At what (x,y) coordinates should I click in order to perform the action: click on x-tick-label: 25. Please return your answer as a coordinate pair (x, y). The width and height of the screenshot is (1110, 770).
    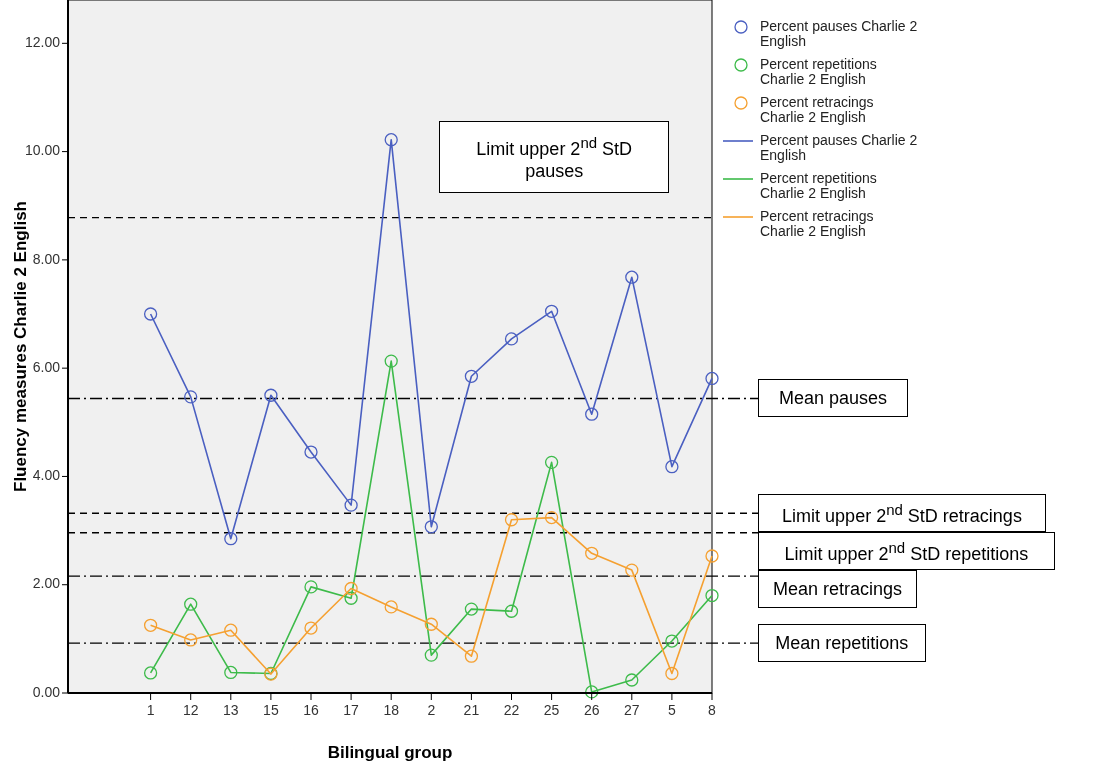
    Looking at the image, I should click on (551, 710).